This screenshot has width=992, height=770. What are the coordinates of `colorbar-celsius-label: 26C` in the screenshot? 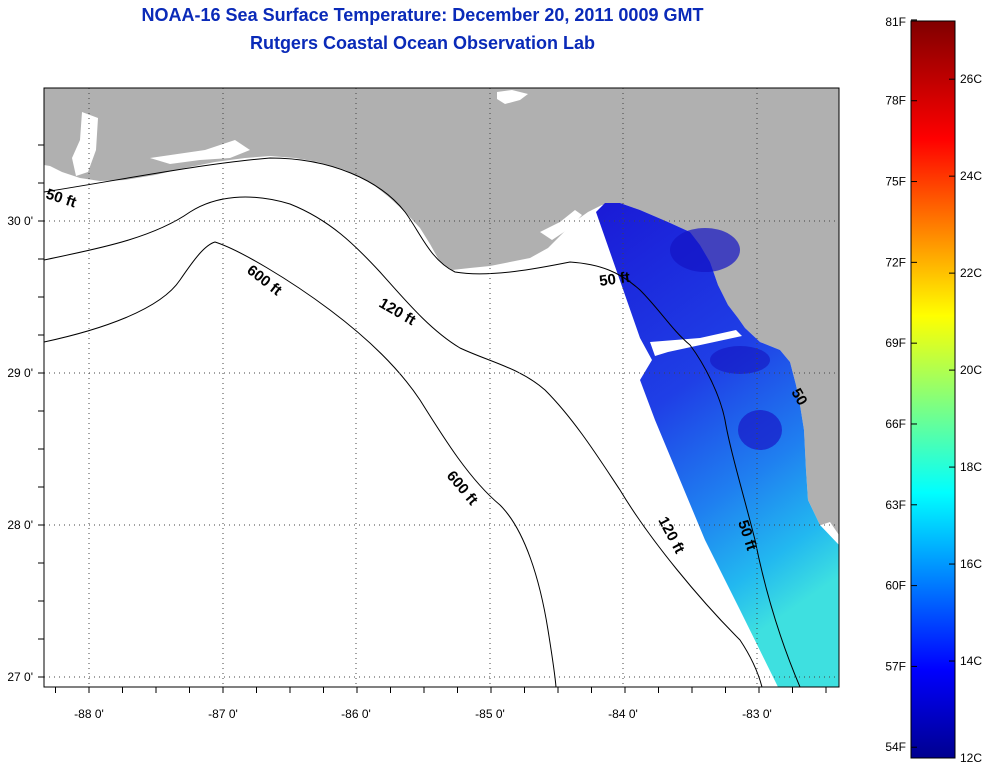 It's located at (971, 79).